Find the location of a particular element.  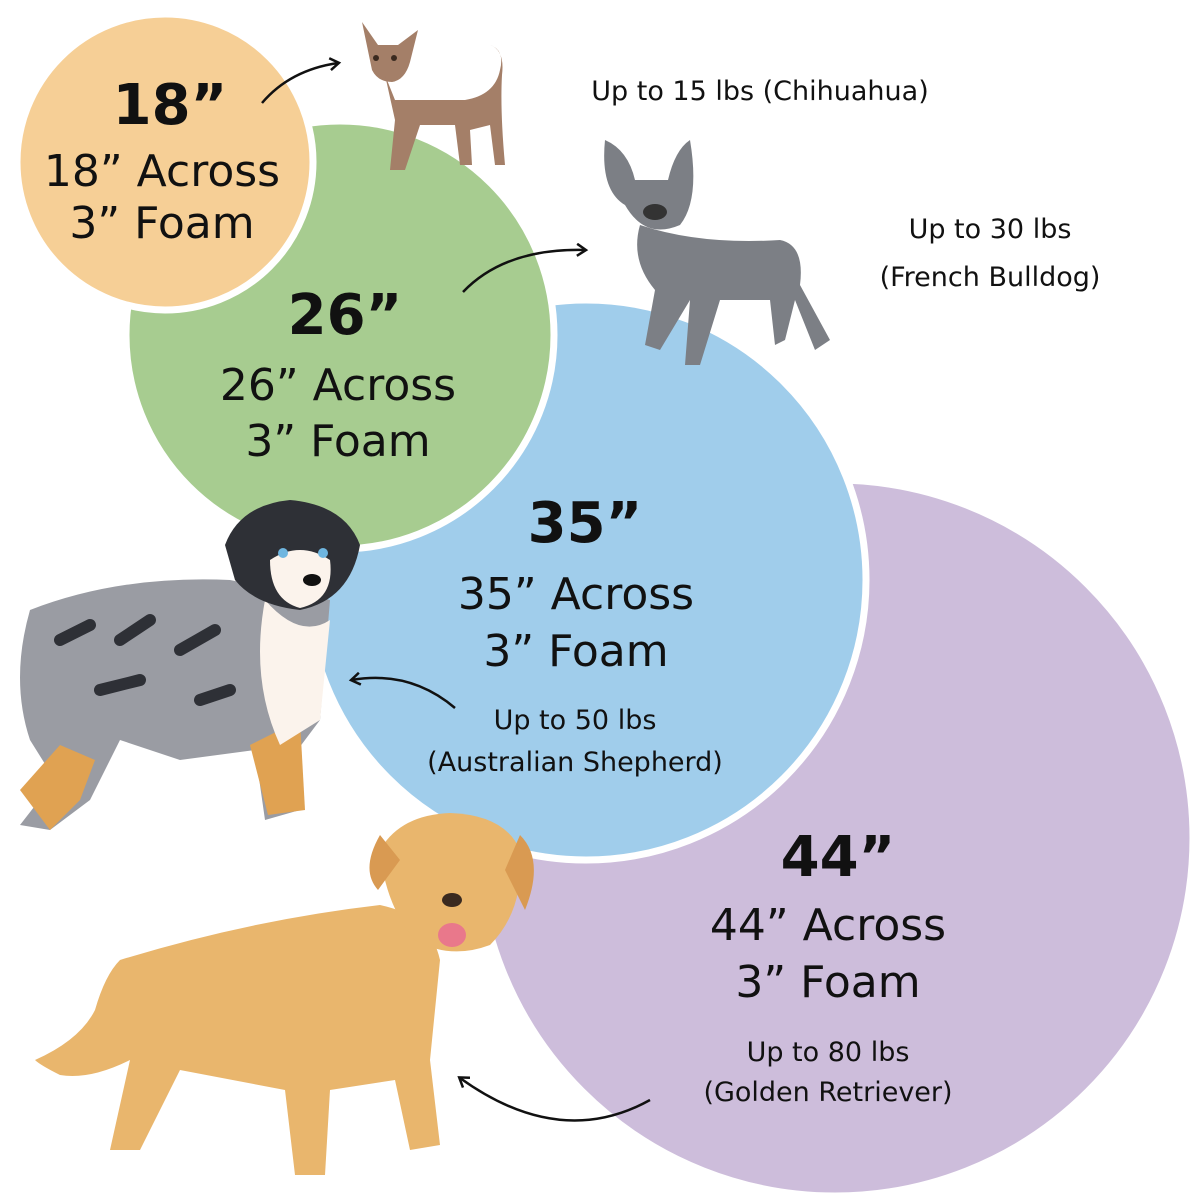

chihuahua-icon is located at coordinates (433, 96).